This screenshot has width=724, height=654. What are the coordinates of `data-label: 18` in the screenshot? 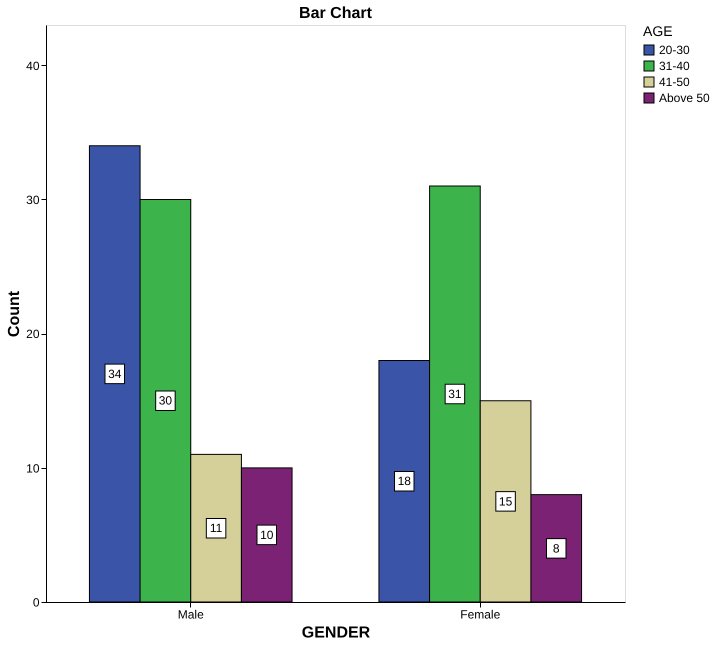 It's located at (405, 481).